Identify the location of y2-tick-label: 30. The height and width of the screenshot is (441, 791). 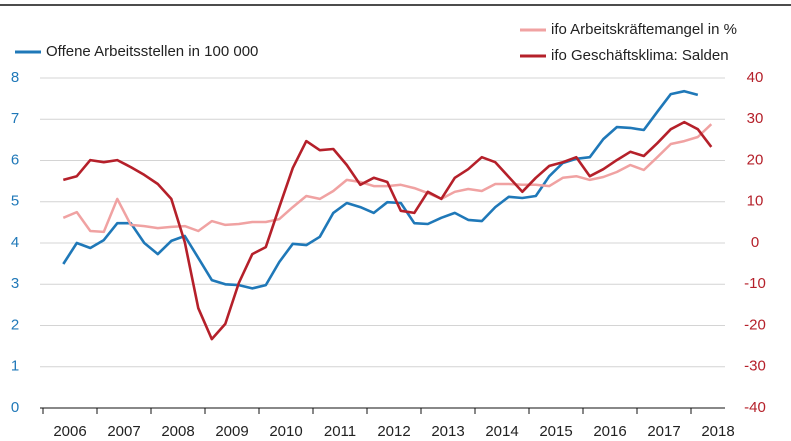
(755, 118).